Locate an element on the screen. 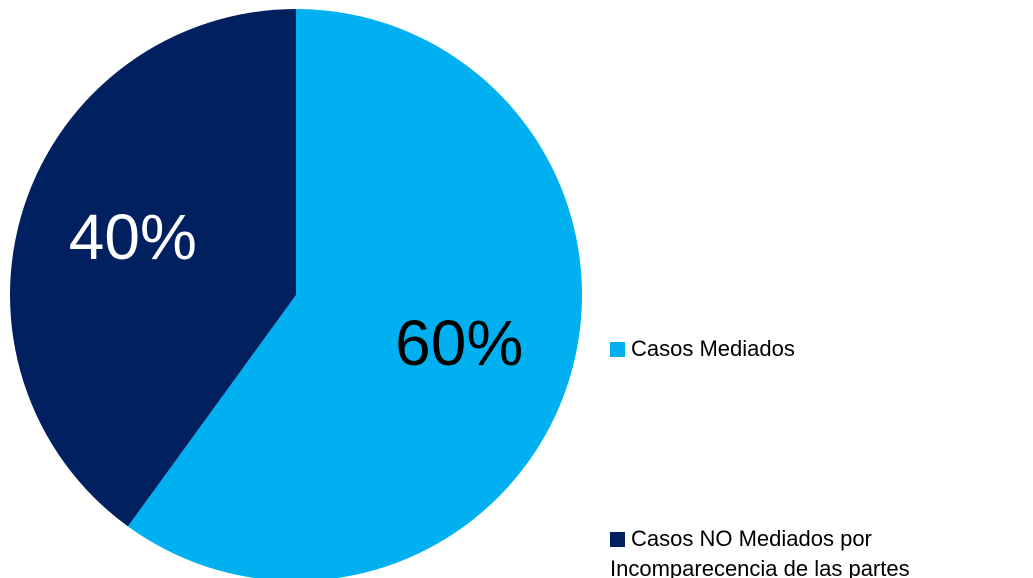  slice-label: 40% is located at coordinates (133, 237).